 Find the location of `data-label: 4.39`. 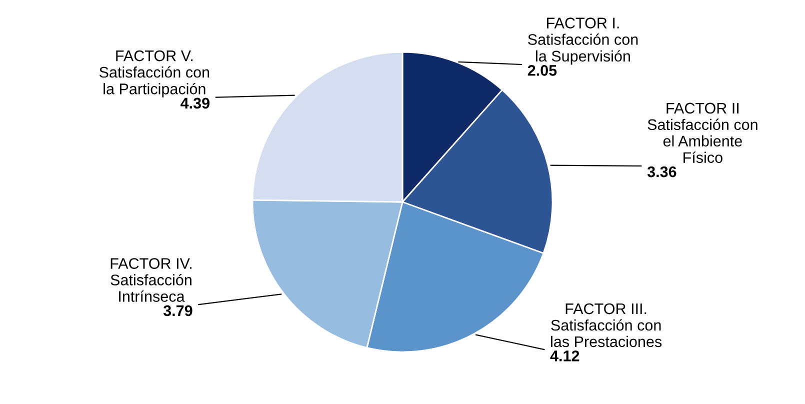

data-label: 4.39 is located at coordinates (195, 103).